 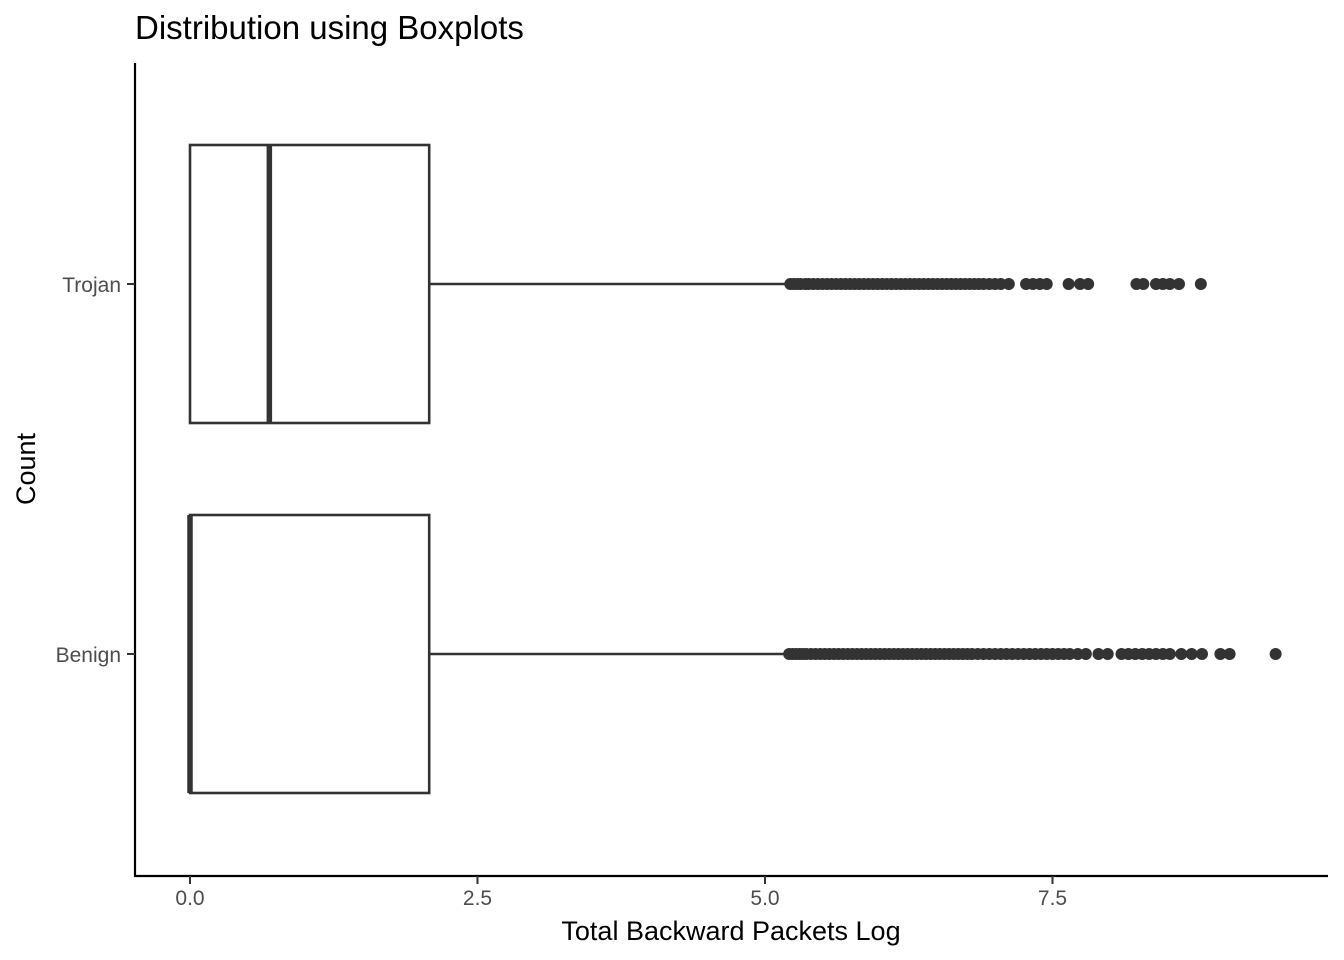 What do you see at coordinates (730, 931) in the screenshot?
I see `x-axis-title: Total Backward Packets Log` at bounding box center [730, 931].